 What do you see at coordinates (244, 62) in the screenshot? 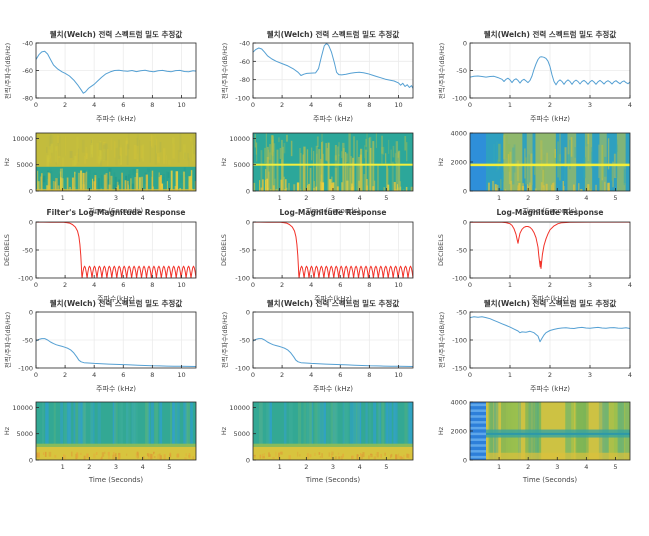
I see `svg-text: -60` at bounding box center [244, 62].